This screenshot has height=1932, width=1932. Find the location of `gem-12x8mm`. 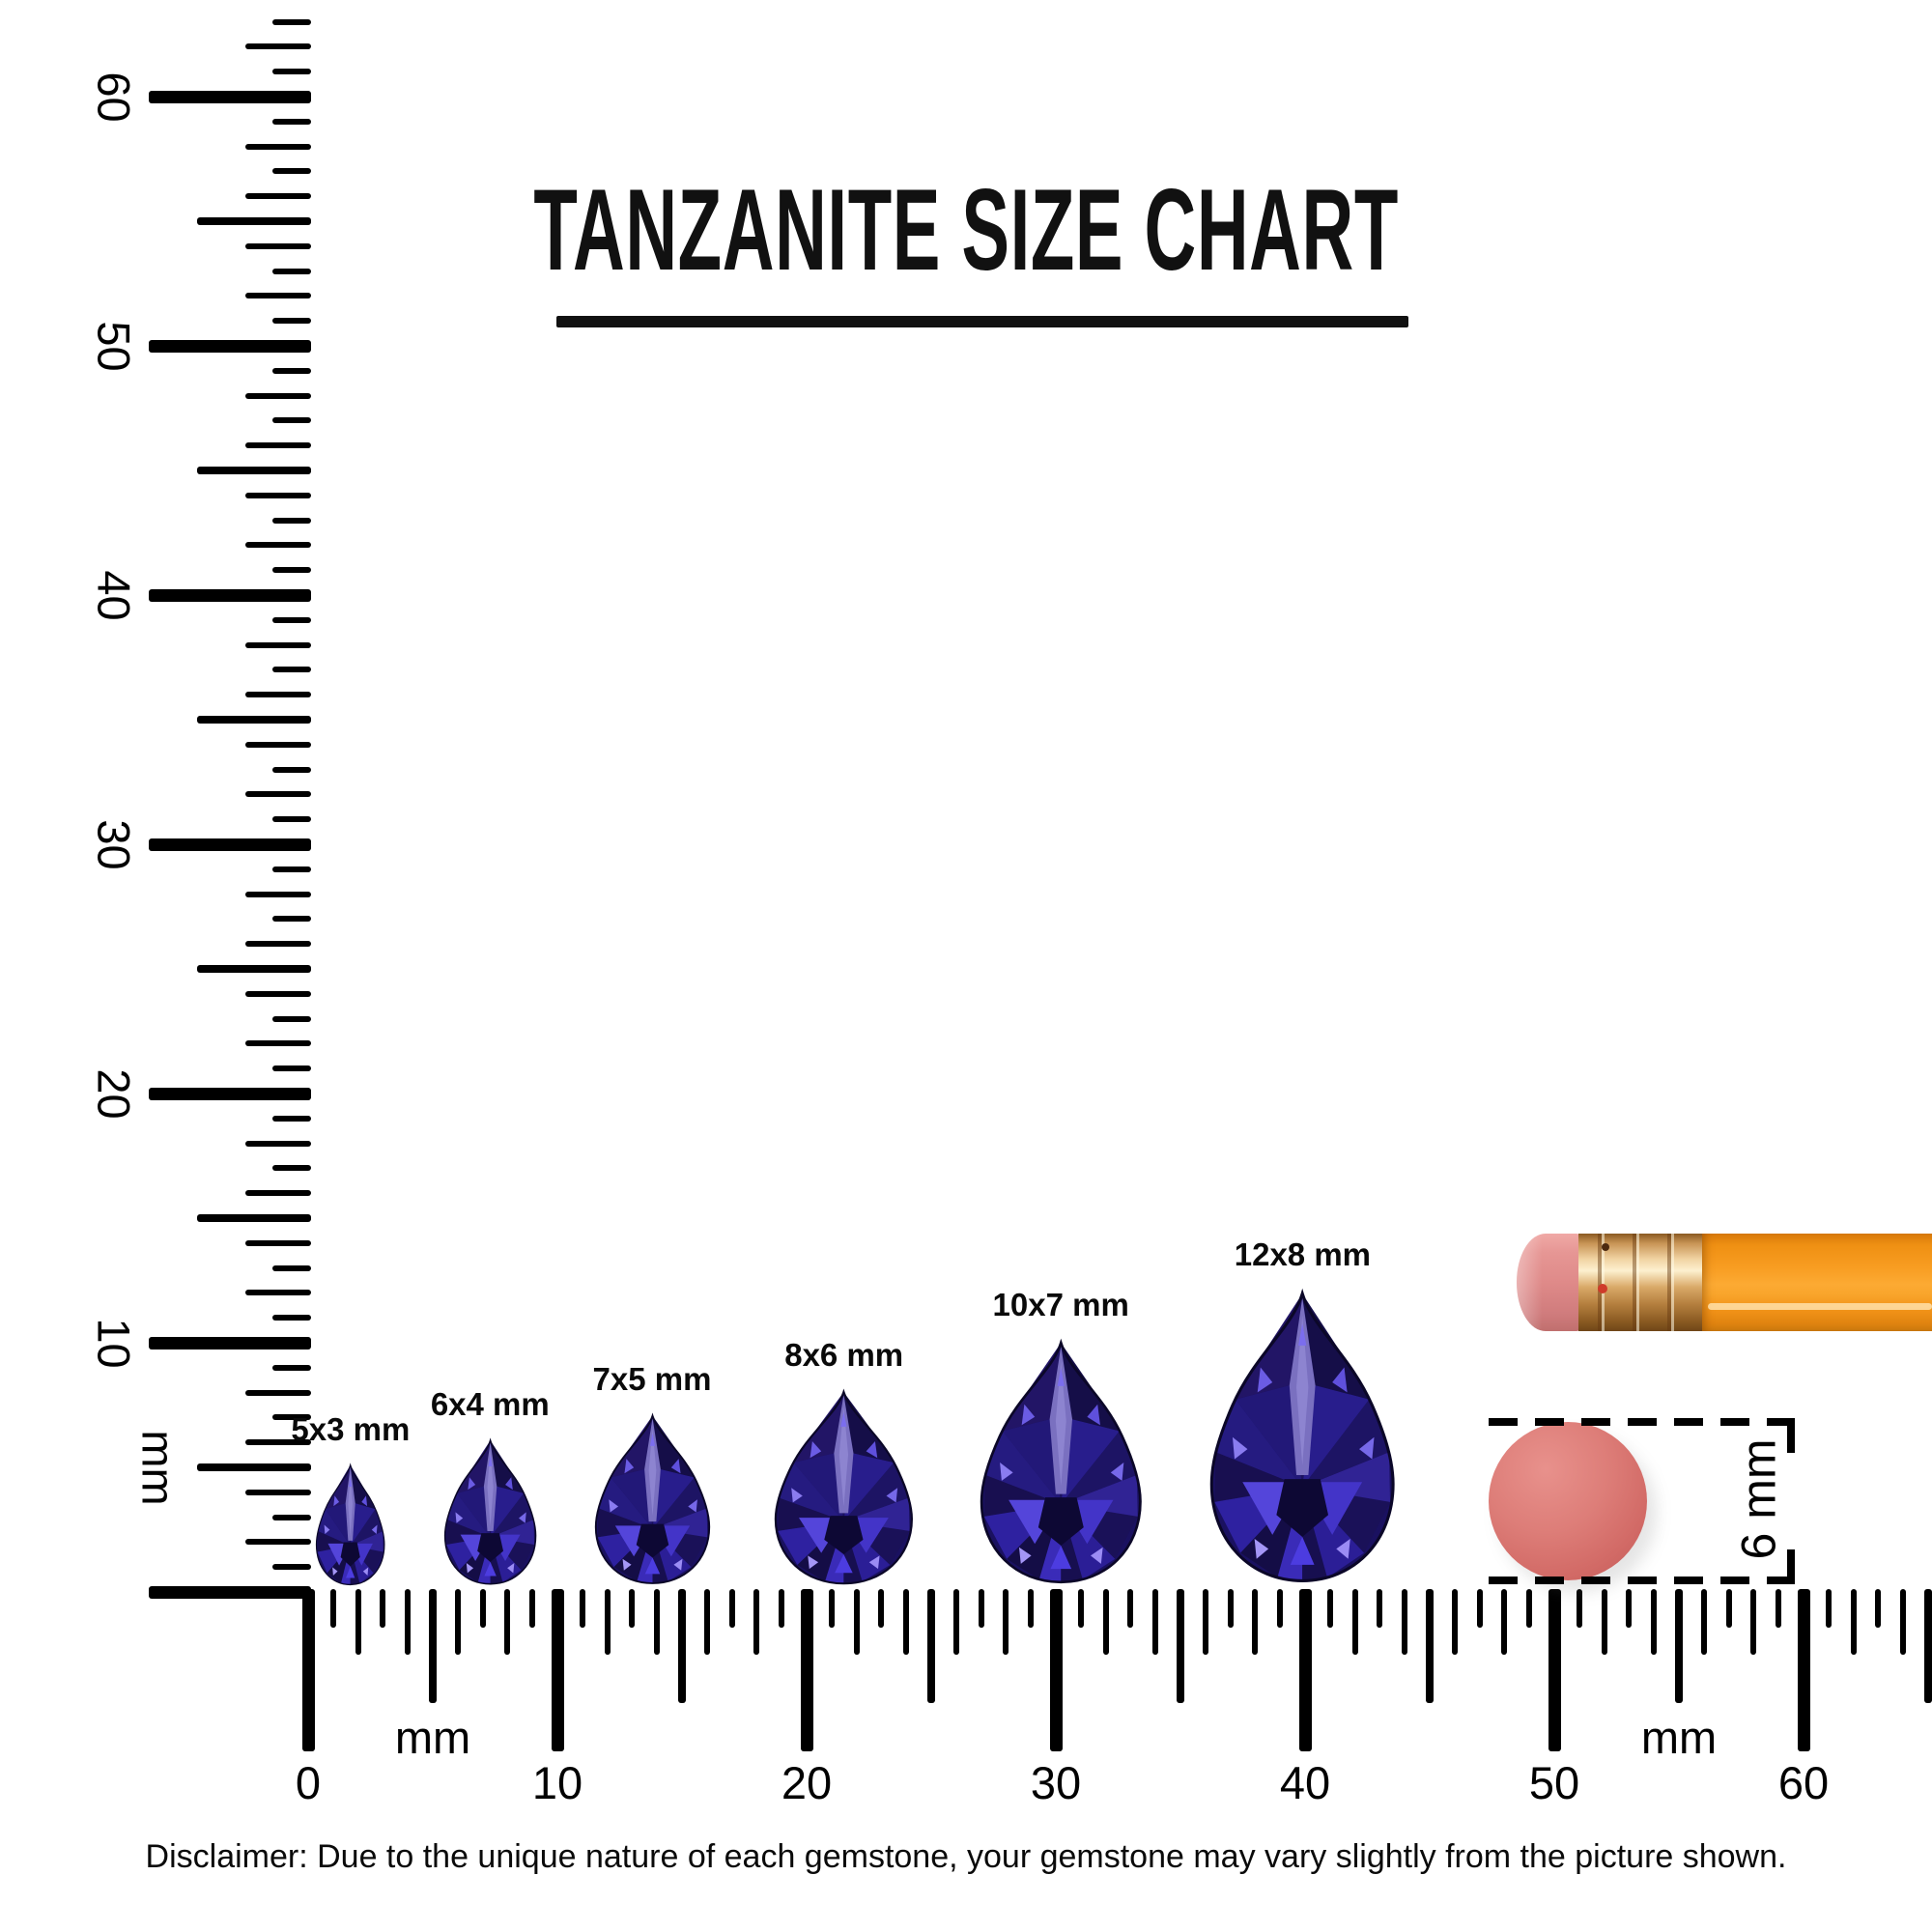

gem-12x8mm is located at coordinates (1302, 1438).